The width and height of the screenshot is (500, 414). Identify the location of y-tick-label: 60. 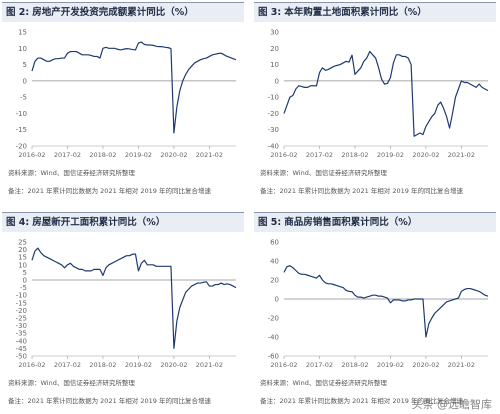
(274, 243).